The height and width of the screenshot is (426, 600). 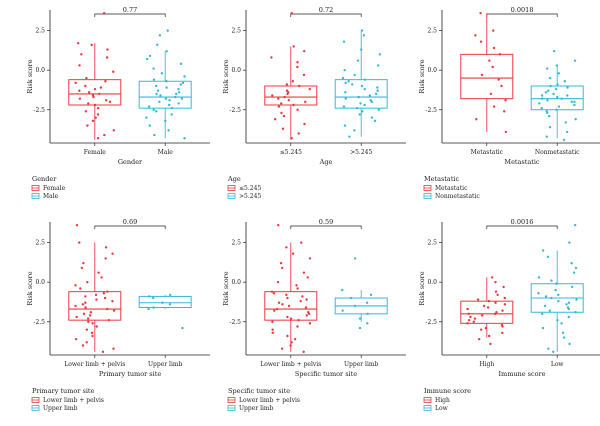 I want to click on series-1: Lower limb + pelvis, so click(x=94, y=295).